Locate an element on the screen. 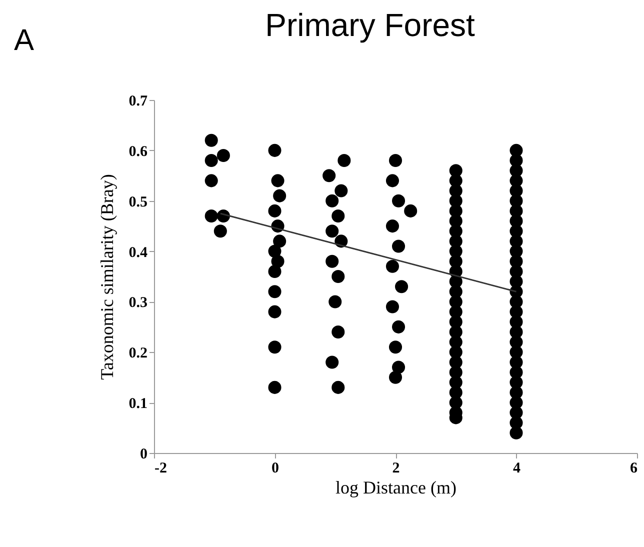 Image resolution: width=644 pixels, height=547 pixels. y-tick-label: 0.4 is located at coordinates (138, 252).